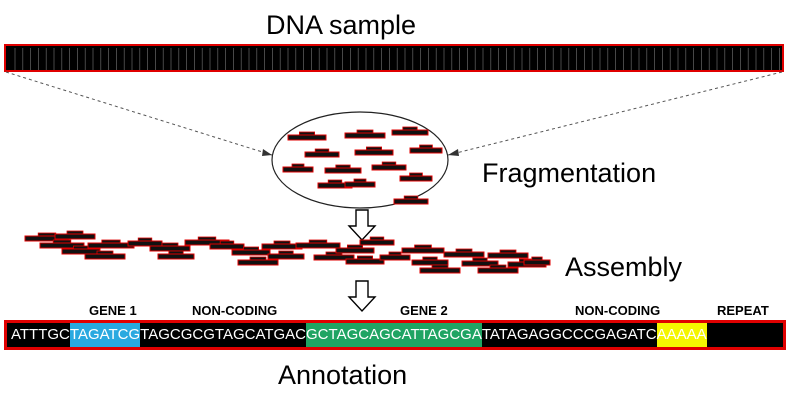 The image size is (790, 408). I want to click on non-coding-label-2: NON-CODING, so click(618, 310).